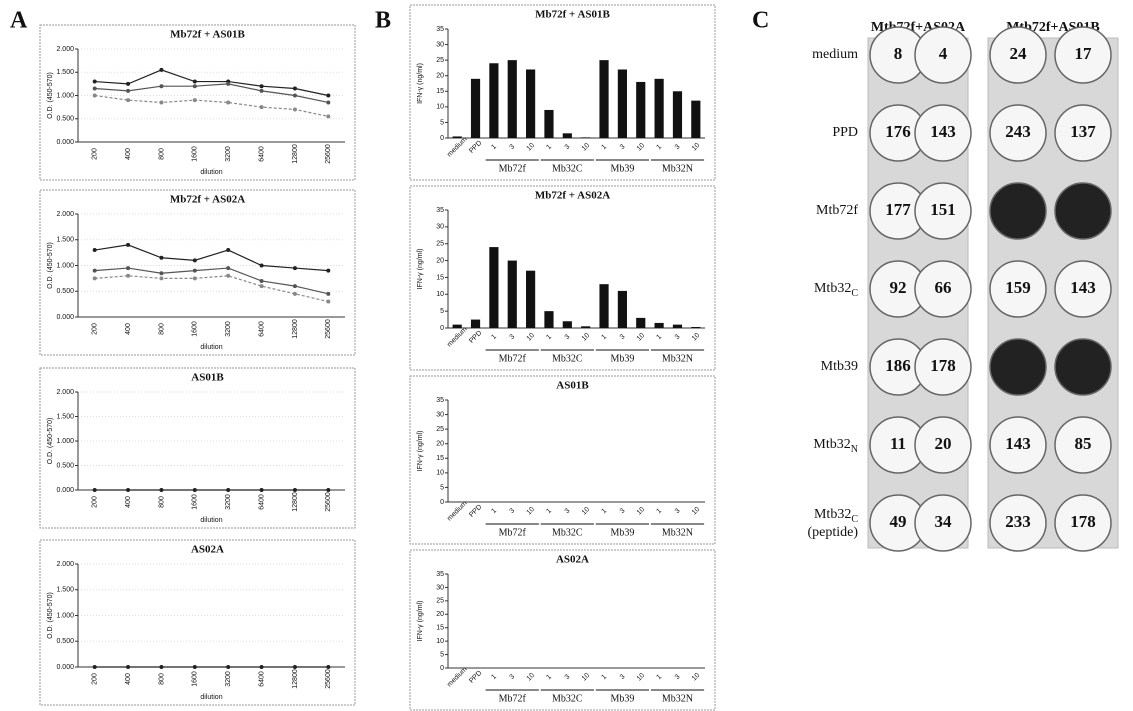 The image size is (1133, 711). I want to click on spot-count: 151, so click(943, 209).